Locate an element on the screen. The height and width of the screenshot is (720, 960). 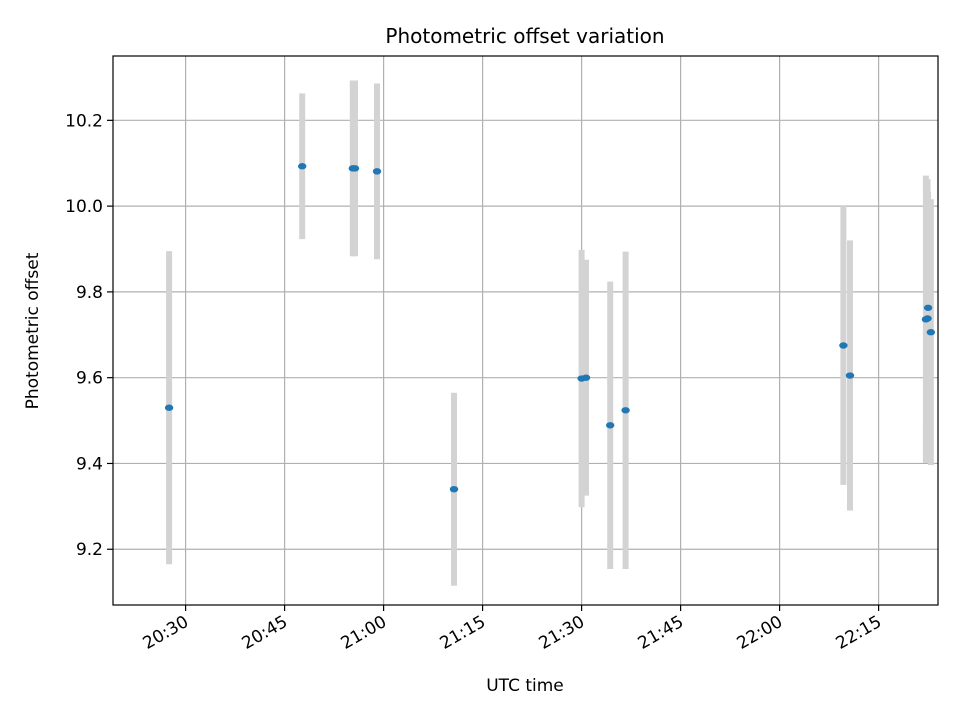
x-tick-label: 20:30 is located at coordinates (166, 633).